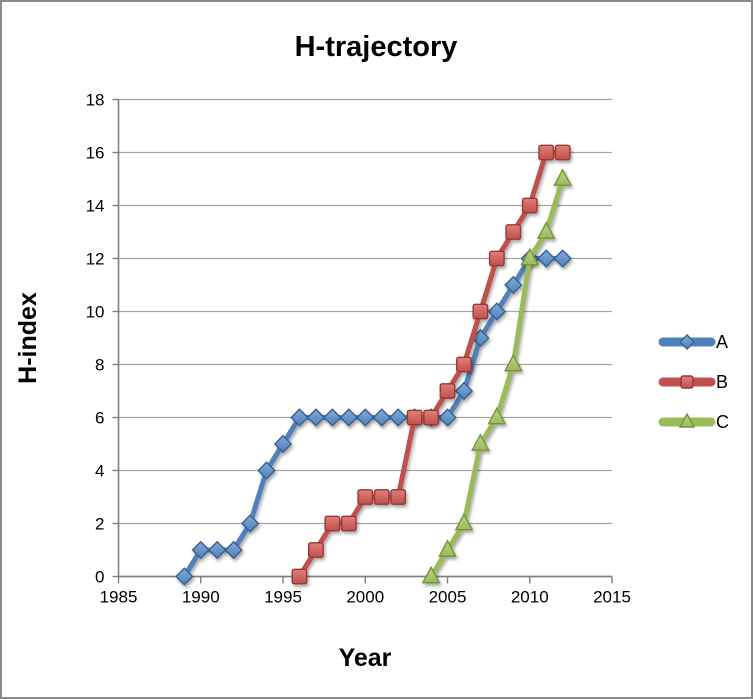 The height and width of the screenshot is (699, 753). Describe the element at coordinates (201, 597) in the screenshot. I see `x-tick-label: 1990` at that location.